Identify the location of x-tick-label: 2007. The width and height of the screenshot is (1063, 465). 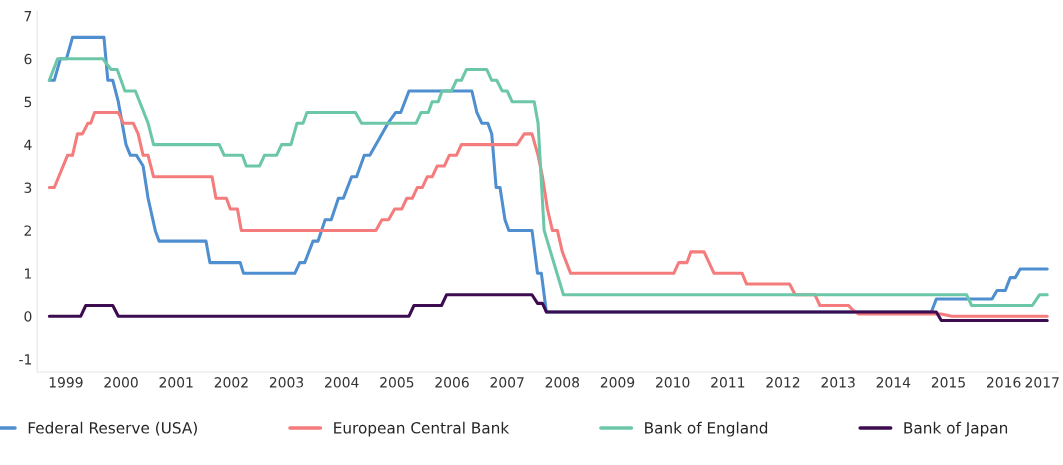
(507, 382).